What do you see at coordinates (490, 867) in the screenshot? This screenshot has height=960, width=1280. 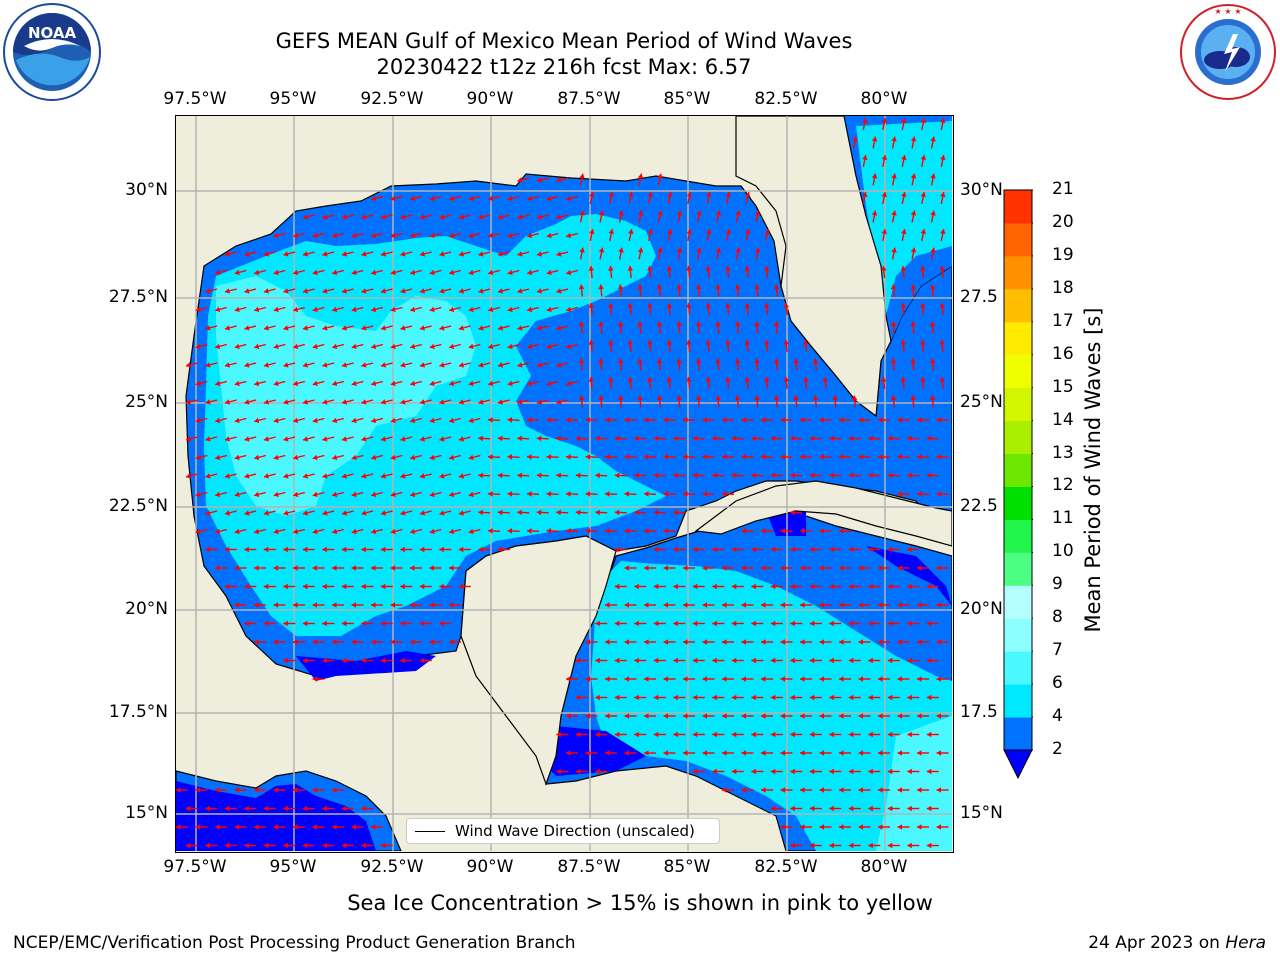 I see `lon-tick-bottom: 90°W` at bounding box center [490, 867].